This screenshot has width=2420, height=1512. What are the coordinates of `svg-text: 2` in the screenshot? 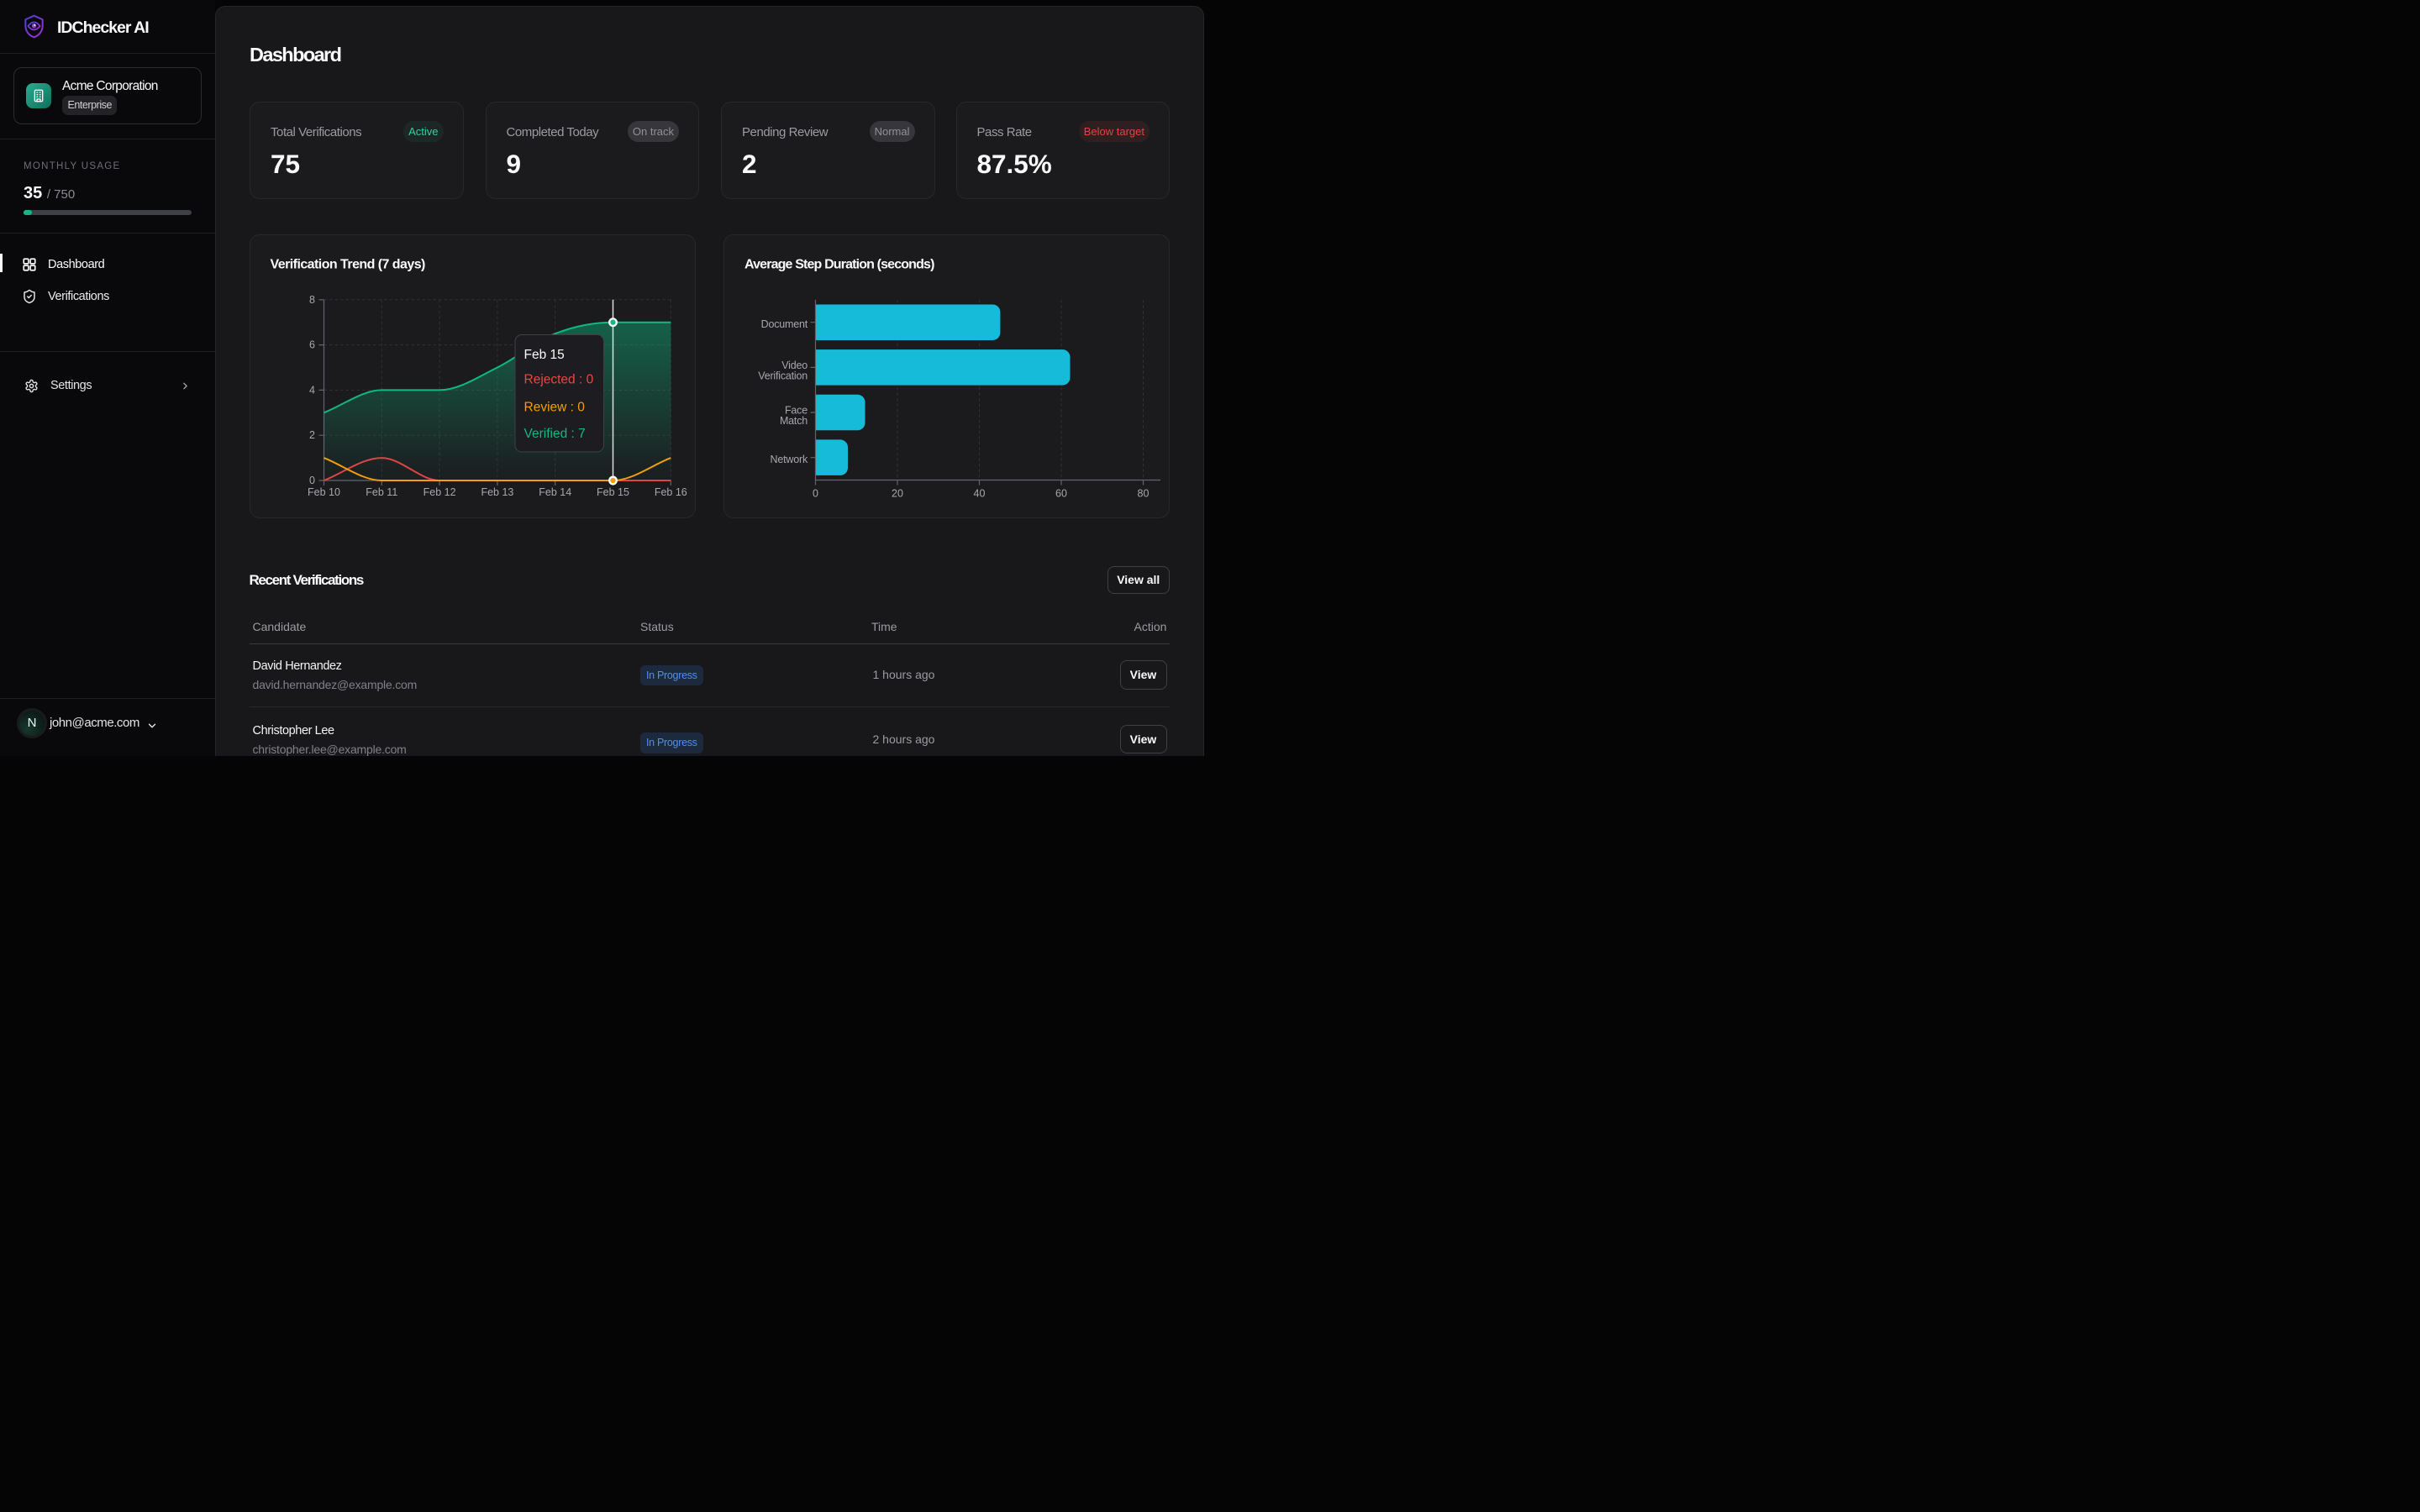 It's located at (312, 435).